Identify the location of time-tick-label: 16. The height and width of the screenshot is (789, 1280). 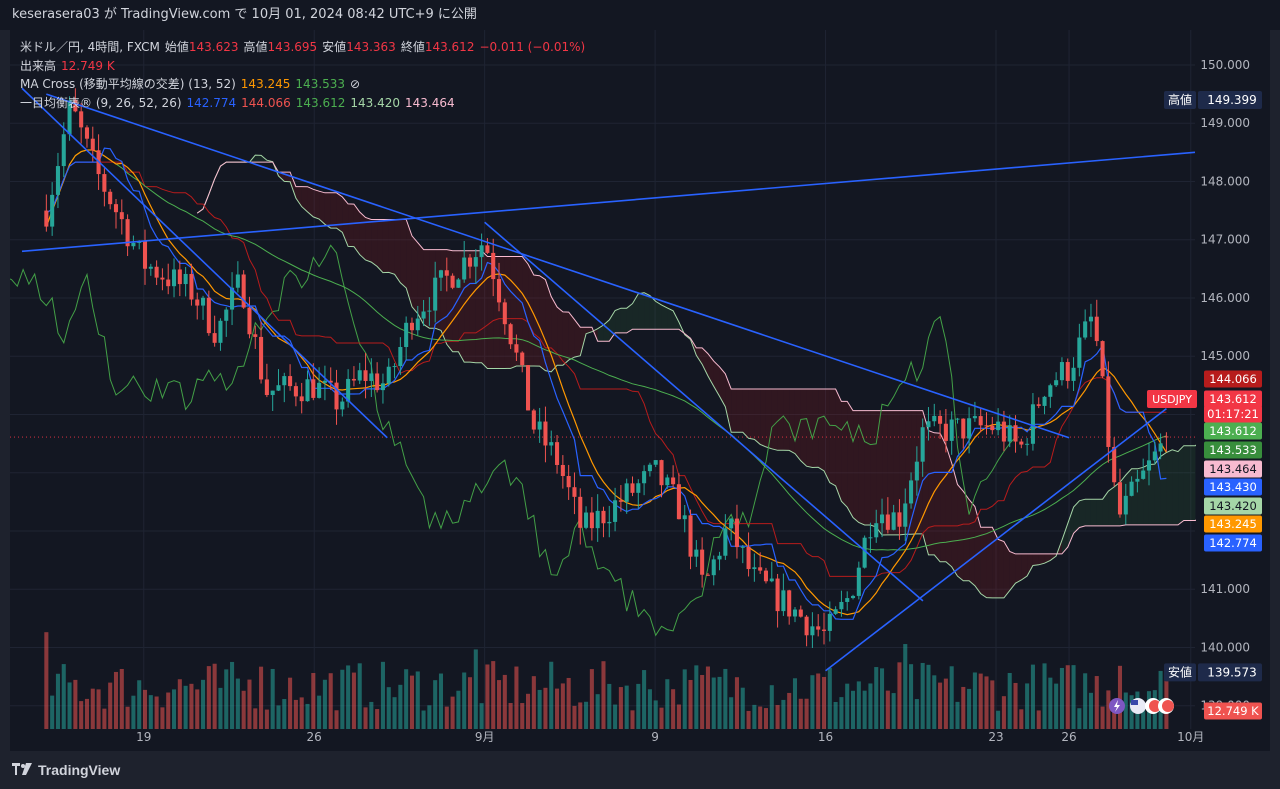
(825, 737).